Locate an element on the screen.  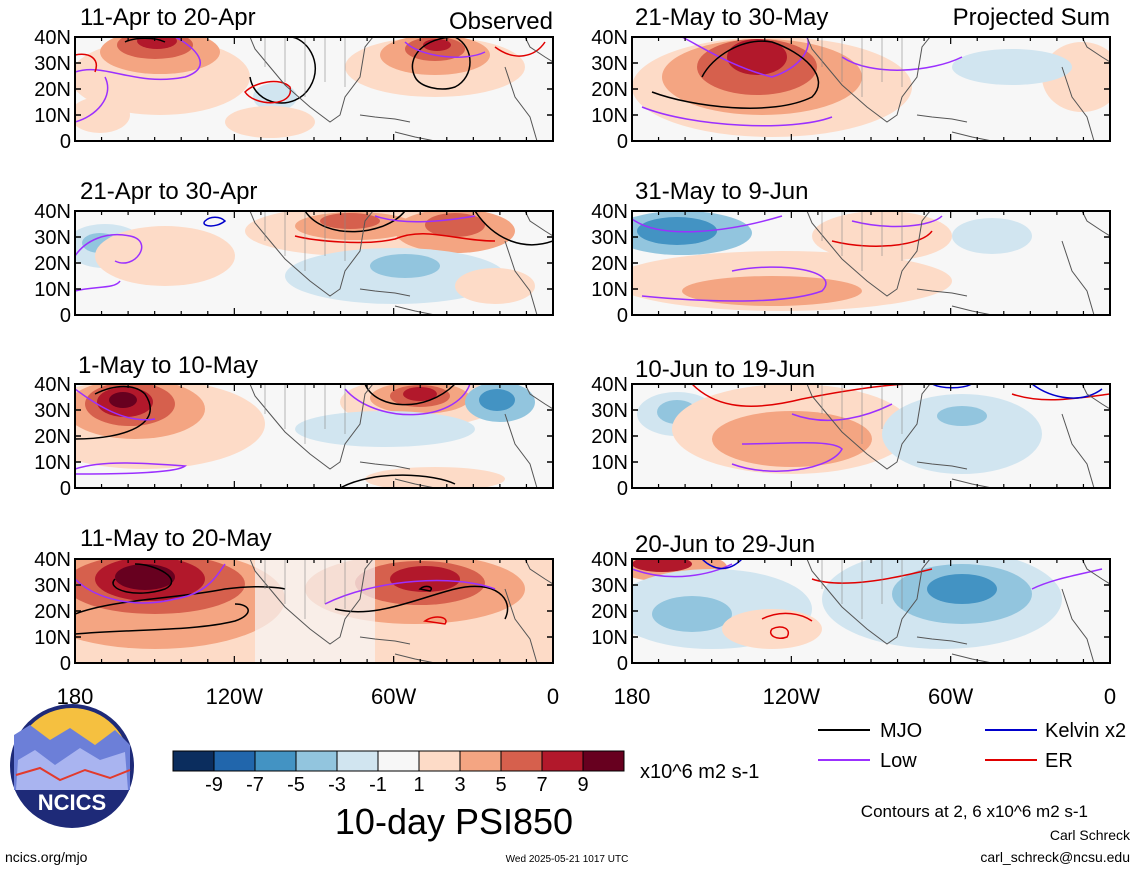
figure-title: 10-day PSI850 is located at coordinates (454, 821).